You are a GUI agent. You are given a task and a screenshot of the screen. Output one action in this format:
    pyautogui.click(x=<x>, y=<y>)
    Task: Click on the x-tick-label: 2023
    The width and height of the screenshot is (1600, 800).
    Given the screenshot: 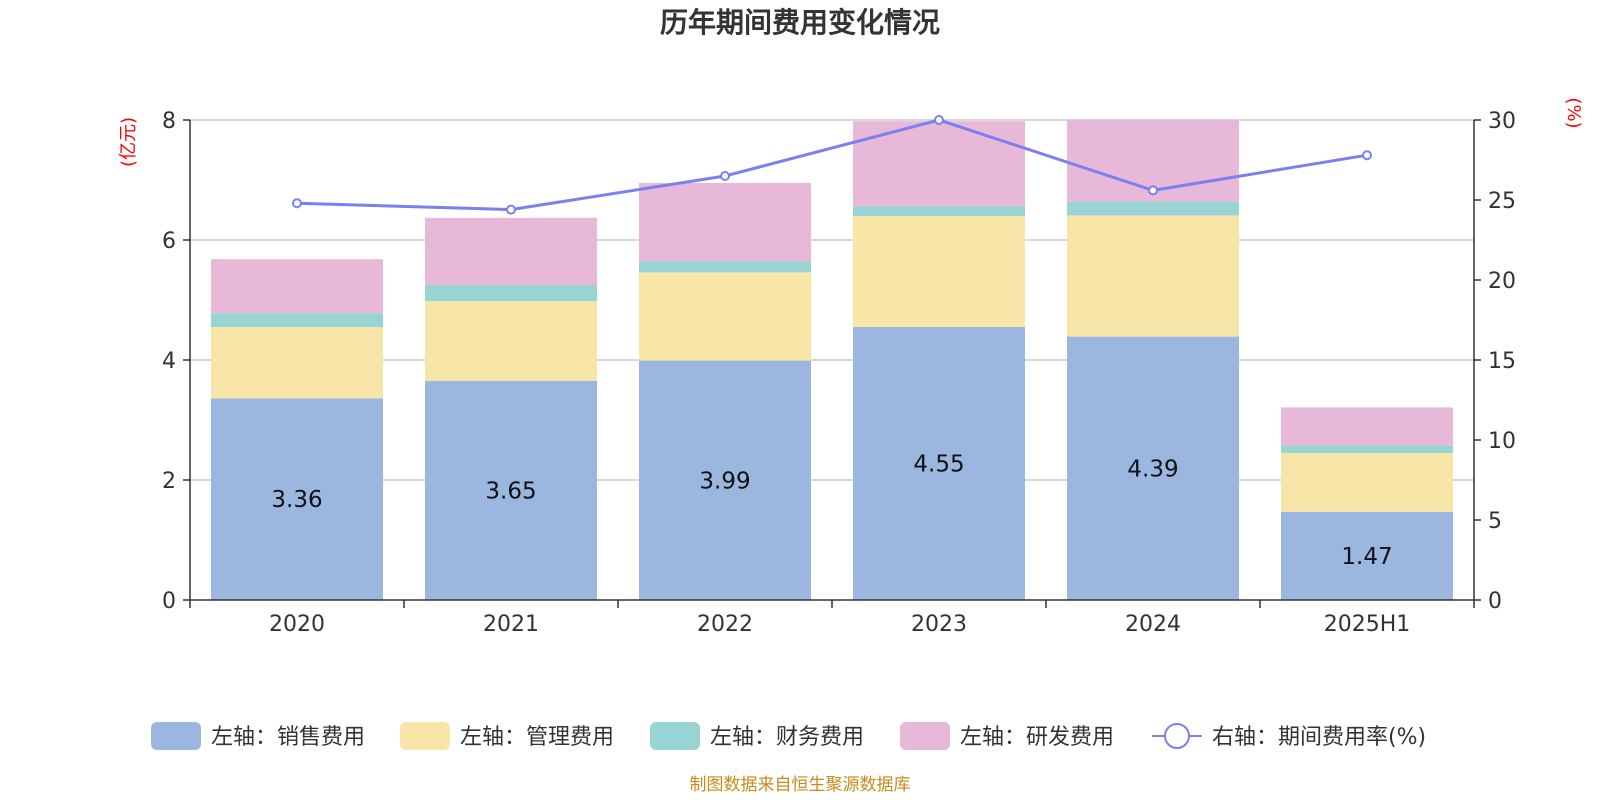 What is the action you would take?
    pyautogui.click(x=939, y=624)
    